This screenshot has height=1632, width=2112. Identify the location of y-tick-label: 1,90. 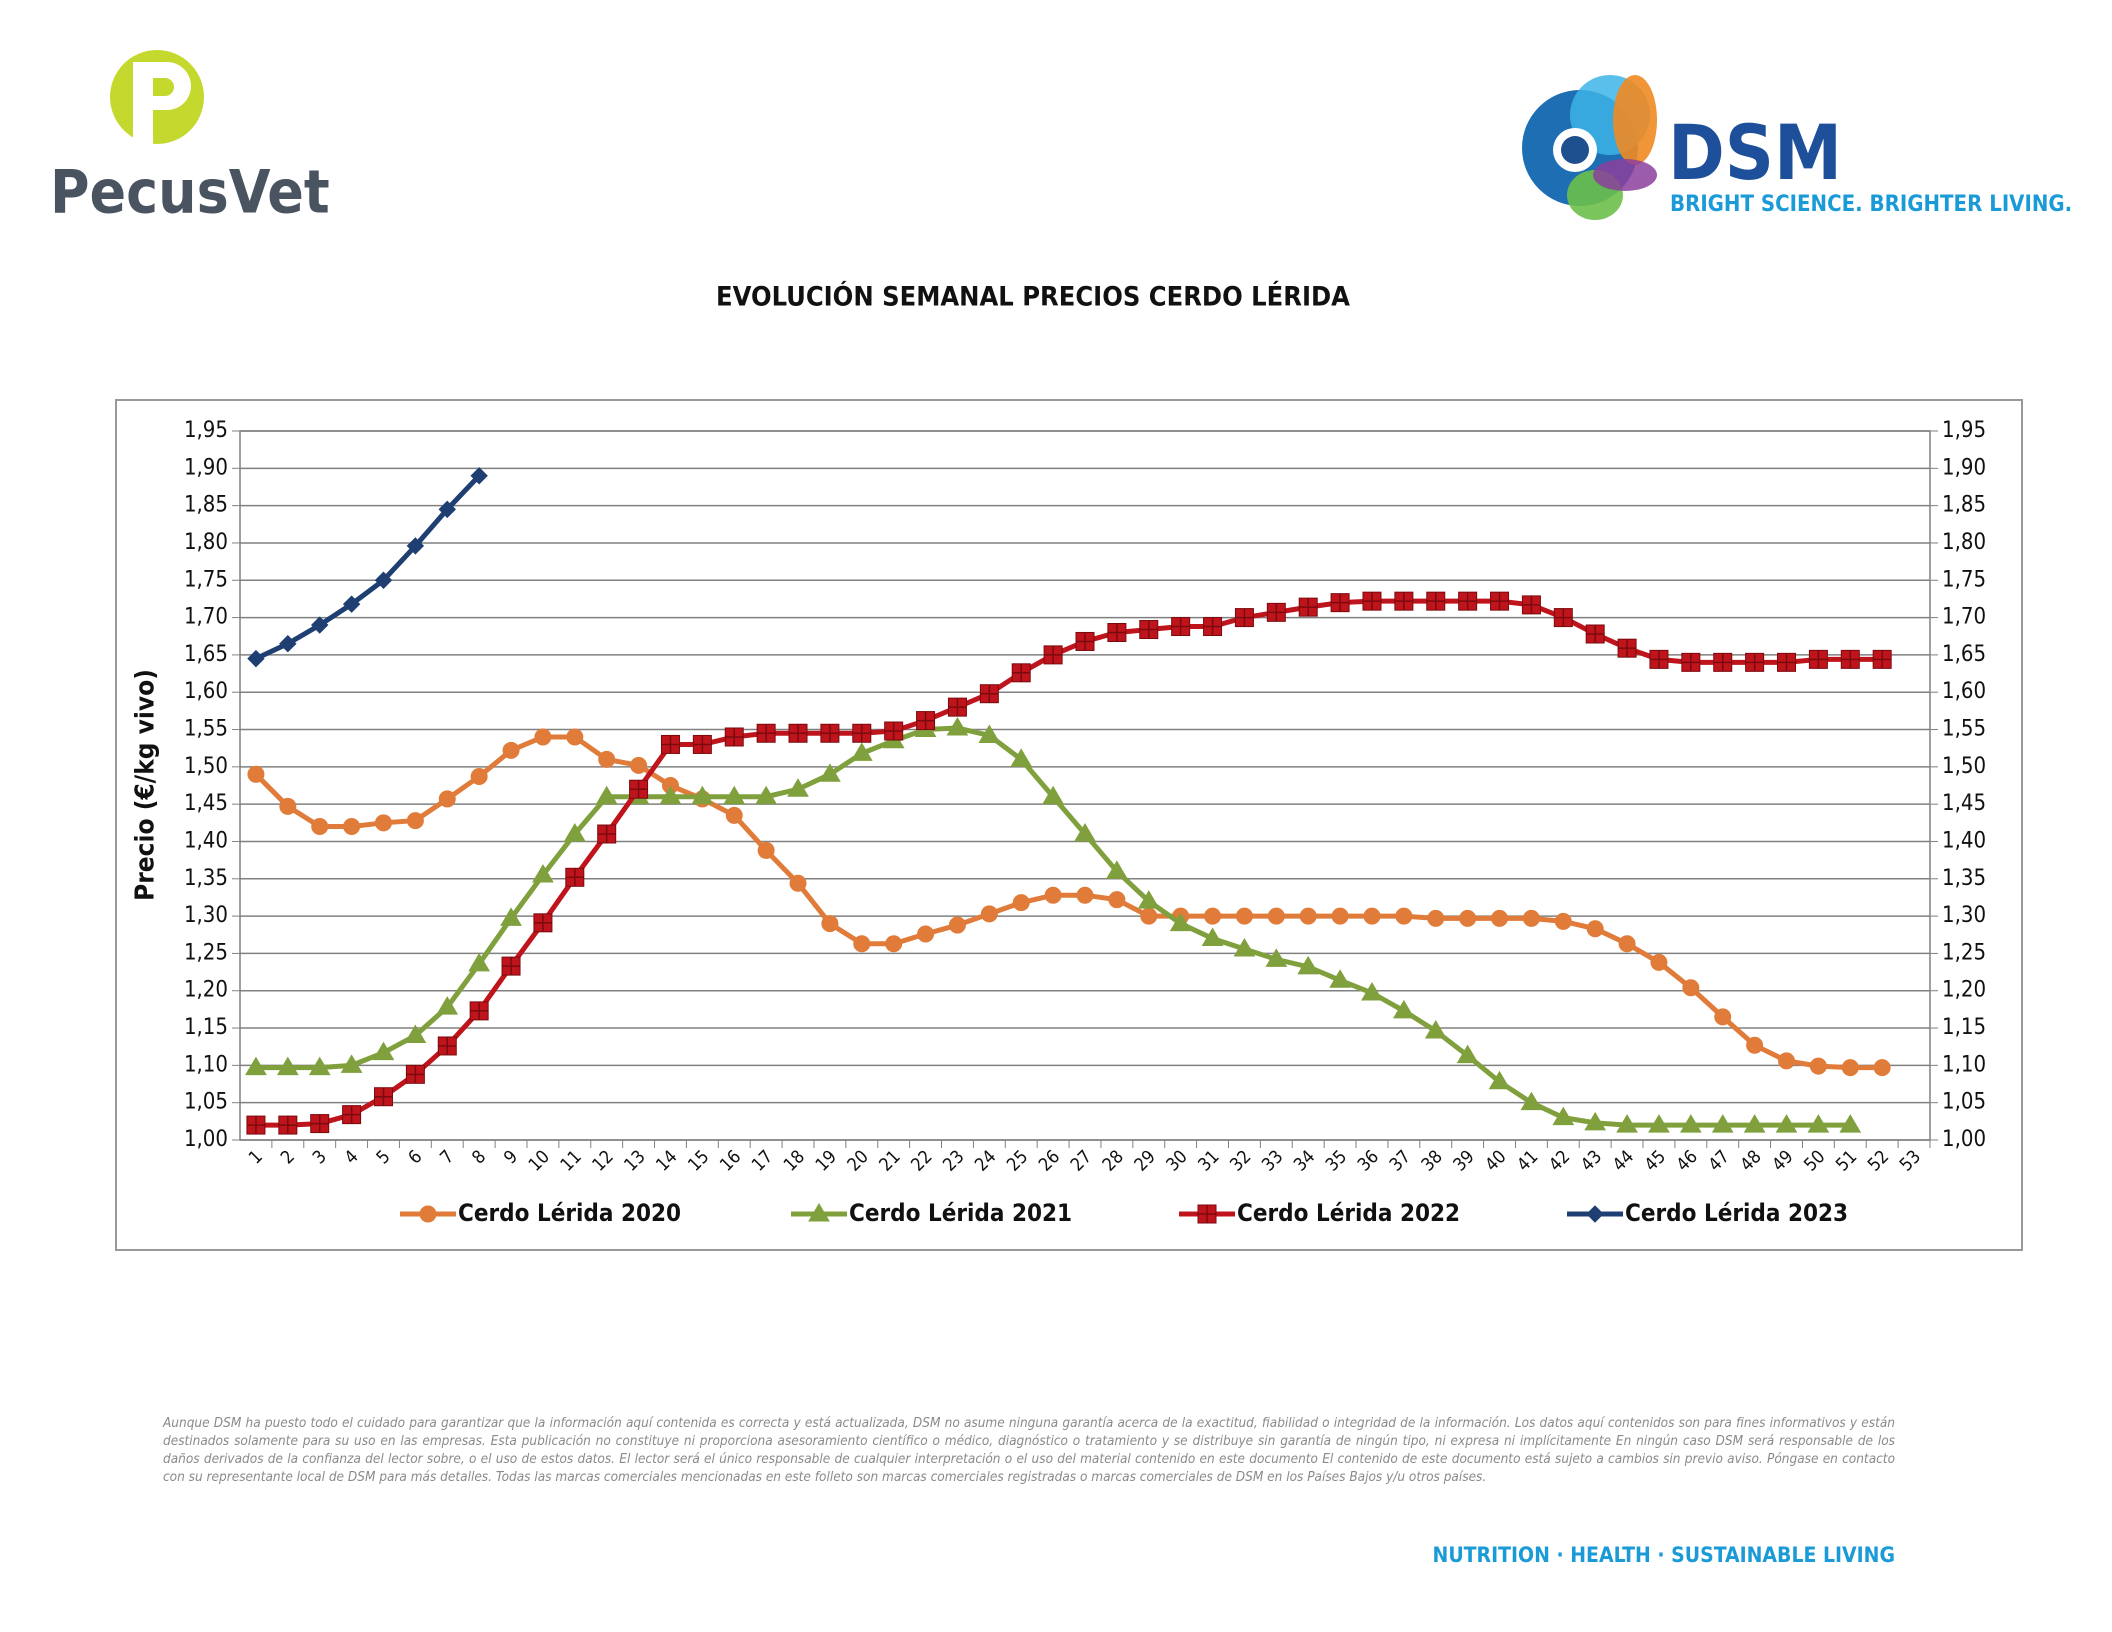
(206, 467).